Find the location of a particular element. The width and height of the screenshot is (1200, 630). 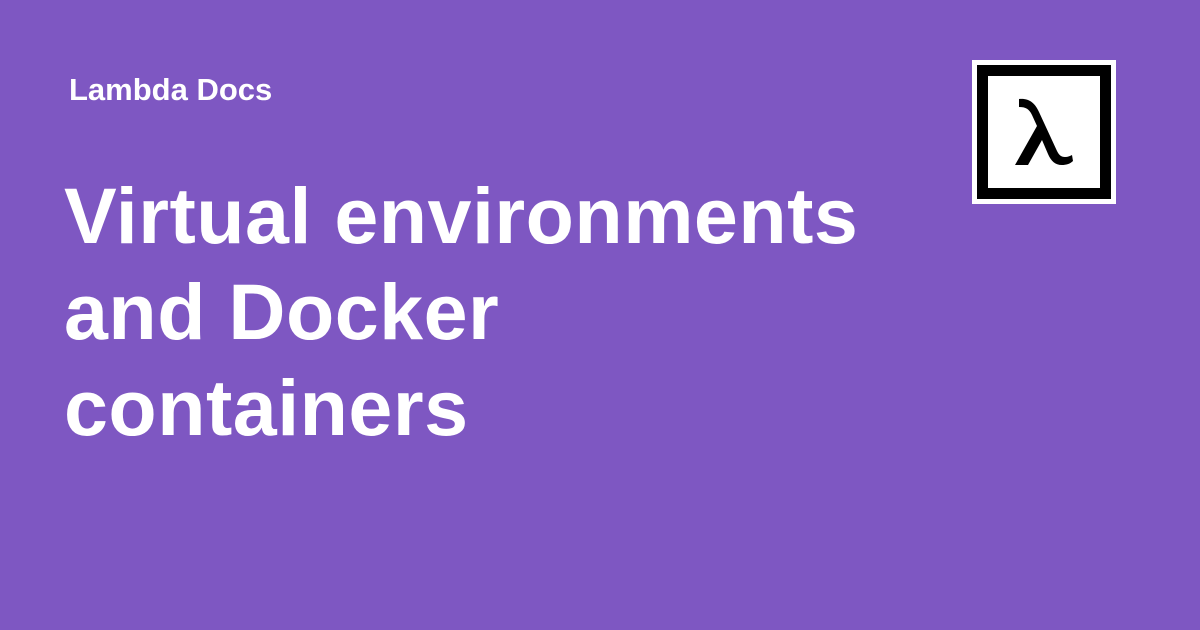

lambda-icon is located at coordinates (1044, 132).